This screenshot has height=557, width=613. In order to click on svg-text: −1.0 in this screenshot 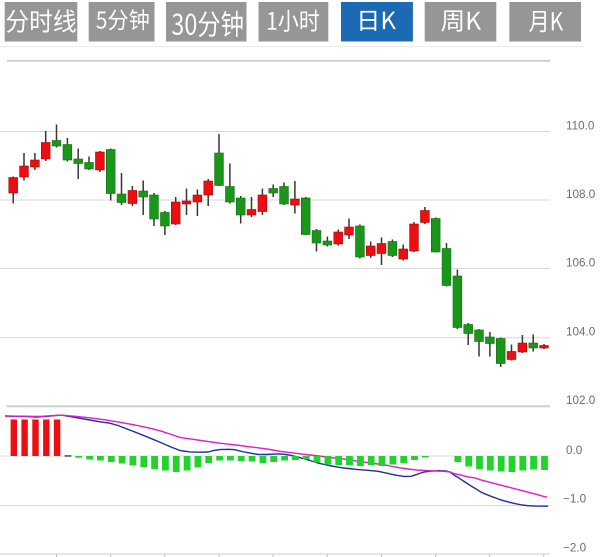, I will do `click(575, 499)`.